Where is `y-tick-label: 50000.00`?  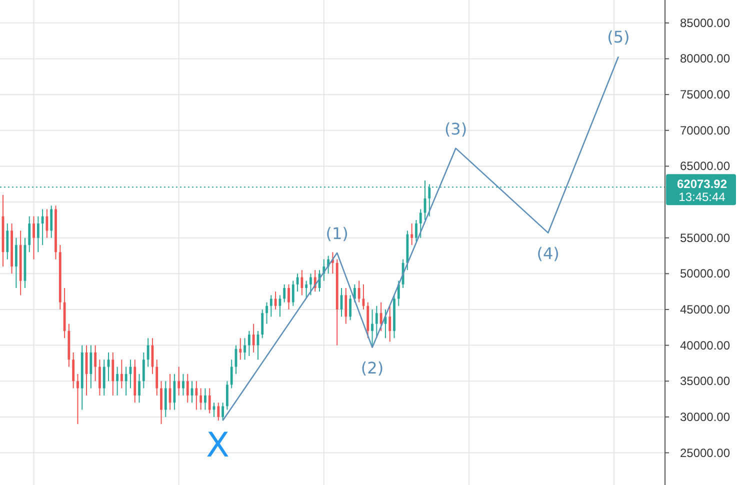
y-tick-label: 50000.00 is located at coordinates (705, 273).